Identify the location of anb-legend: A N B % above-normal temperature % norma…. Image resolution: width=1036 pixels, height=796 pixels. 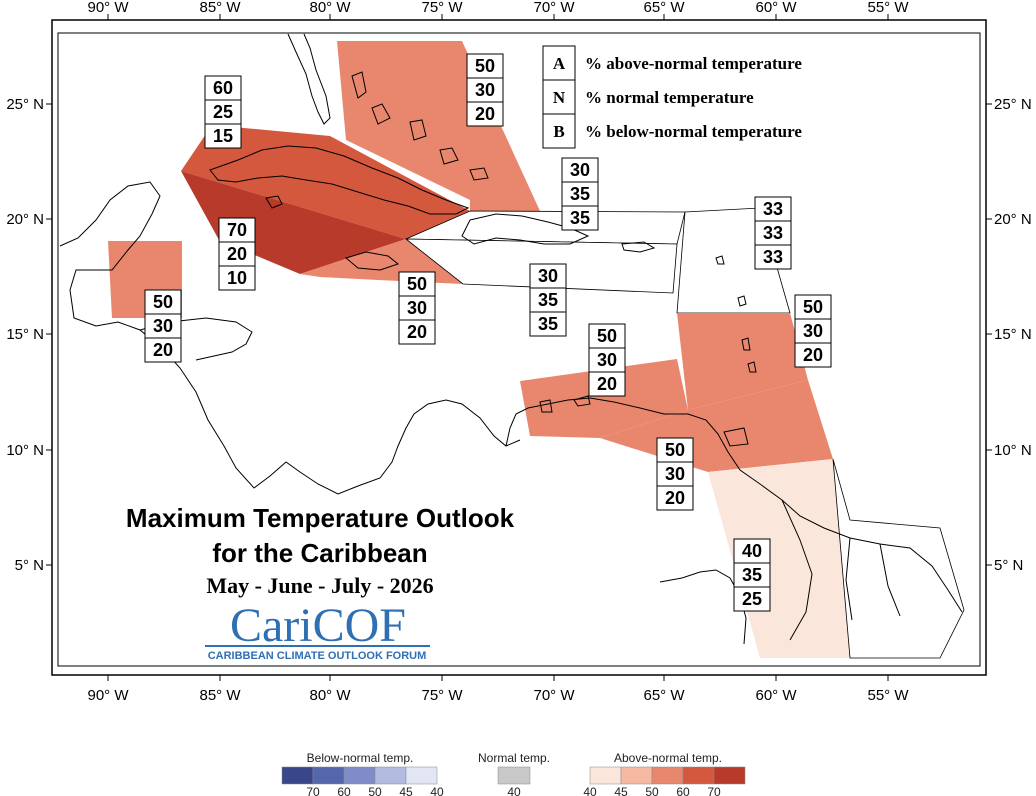
(672, 97).